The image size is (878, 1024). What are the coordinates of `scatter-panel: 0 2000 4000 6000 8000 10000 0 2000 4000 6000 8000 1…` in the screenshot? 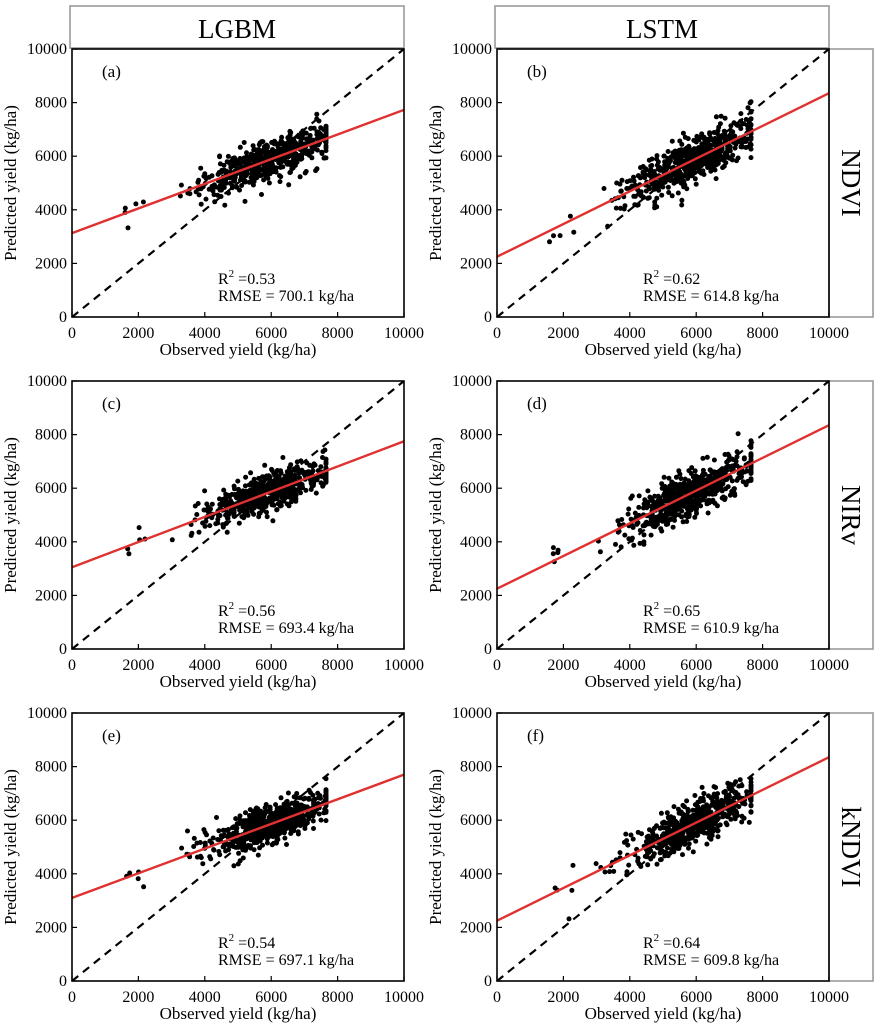 It's located at (637, 532).